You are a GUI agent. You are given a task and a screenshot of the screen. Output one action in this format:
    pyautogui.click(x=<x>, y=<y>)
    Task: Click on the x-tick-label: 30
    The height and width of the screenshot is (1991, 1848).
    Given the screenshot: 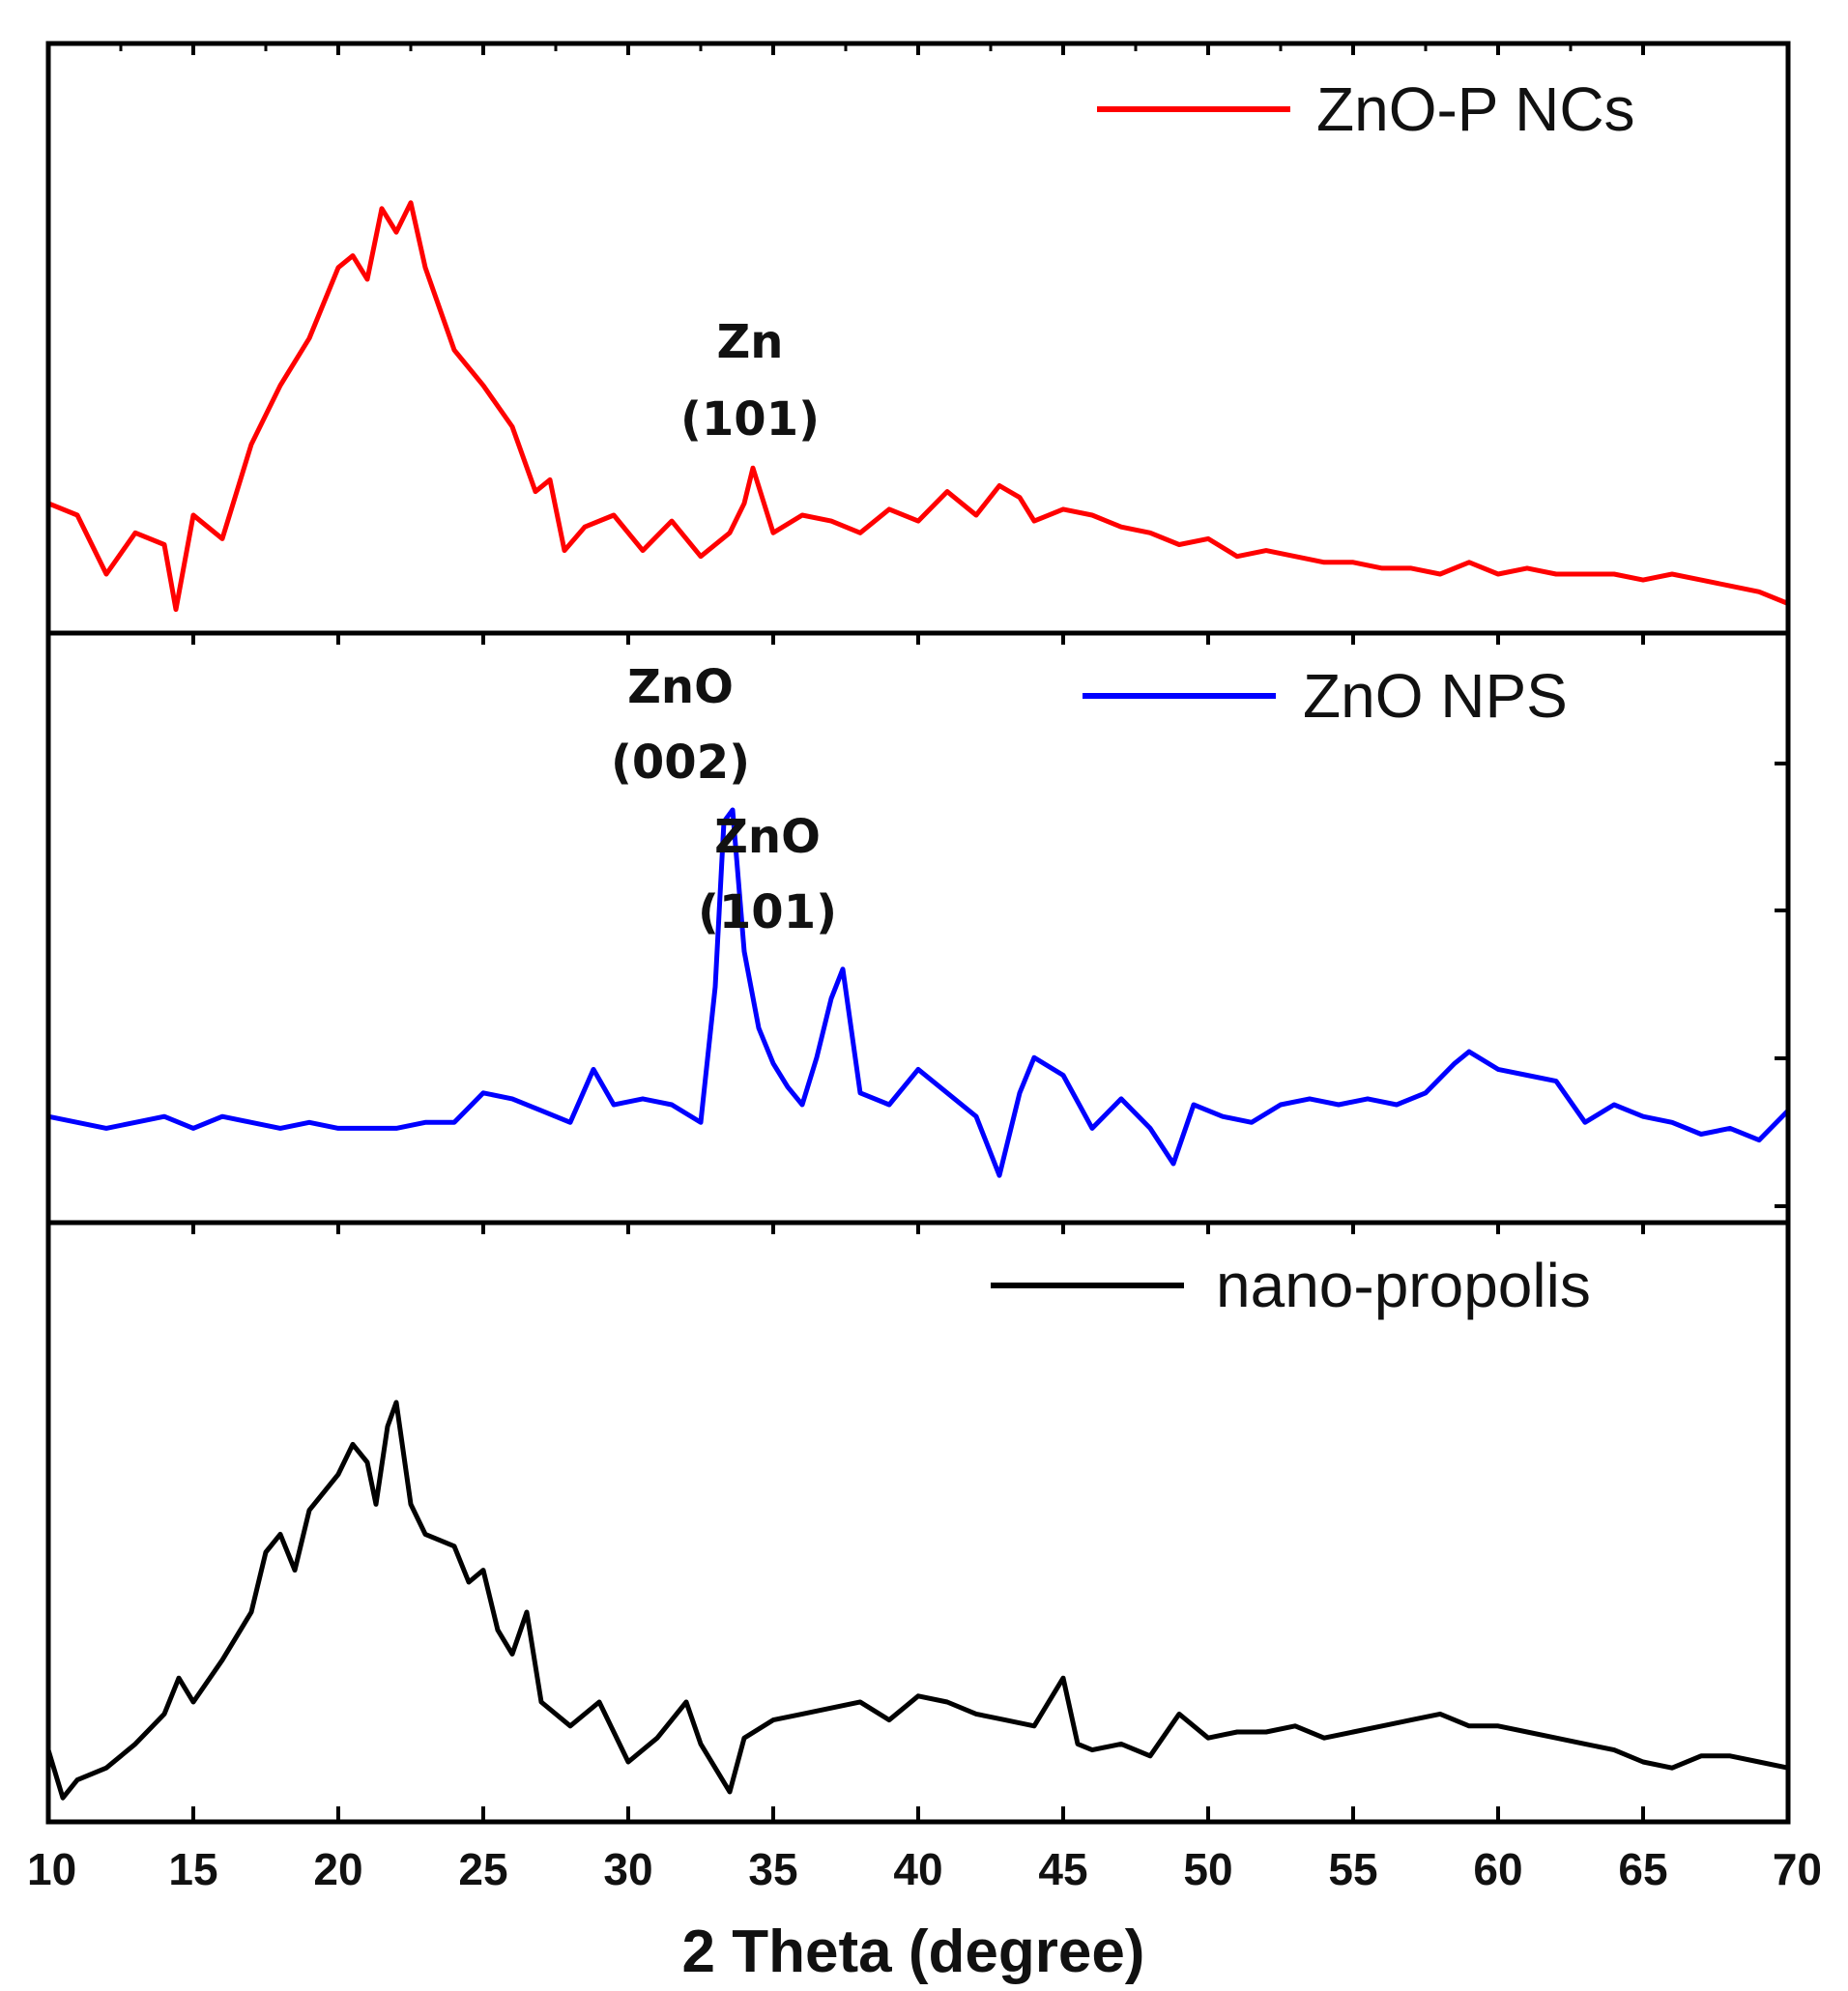 What is the action you would take?
    pyautogui.click(x=627, y=1869)
    